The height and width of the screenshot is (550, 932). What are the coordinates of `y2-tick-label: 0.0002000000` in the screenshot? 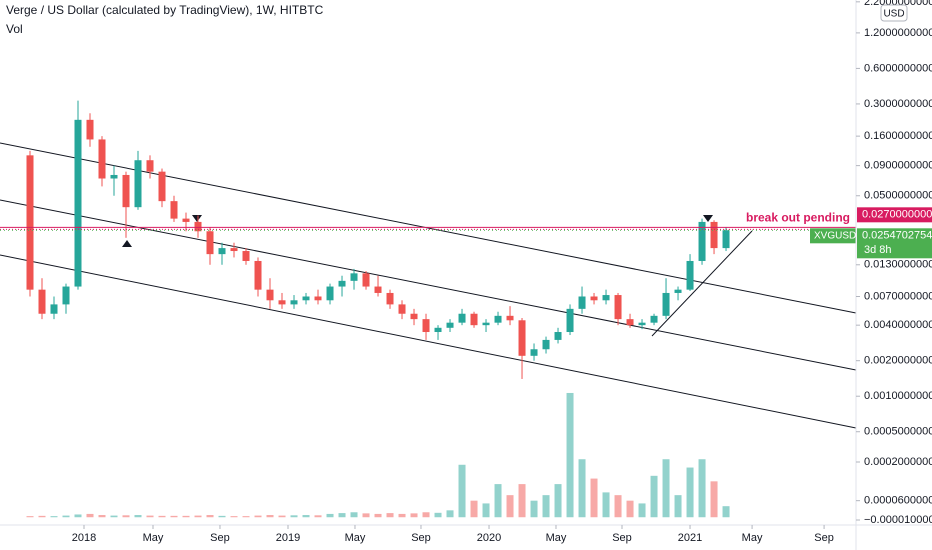 It's located at (898, 462).